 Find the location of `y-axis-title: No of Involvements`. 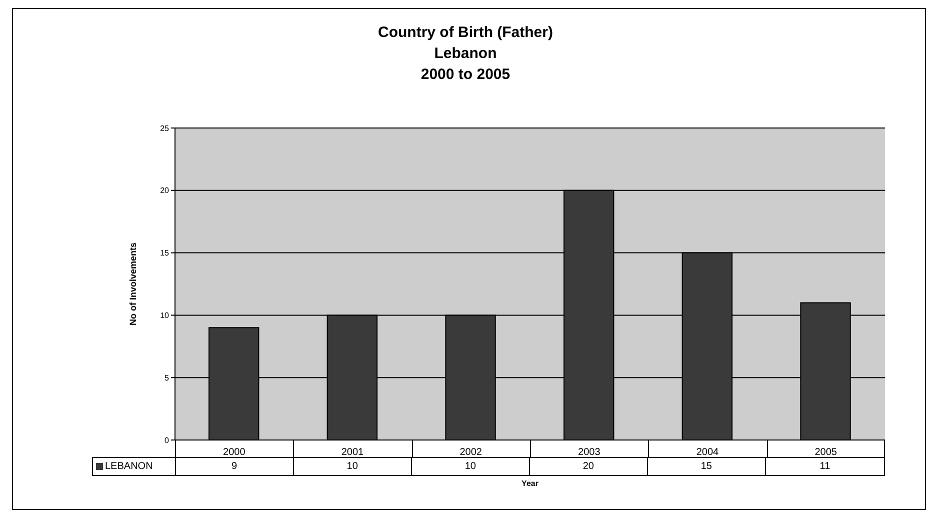

y-axis-title: No of Involvements is located at coordinates (133, 284).